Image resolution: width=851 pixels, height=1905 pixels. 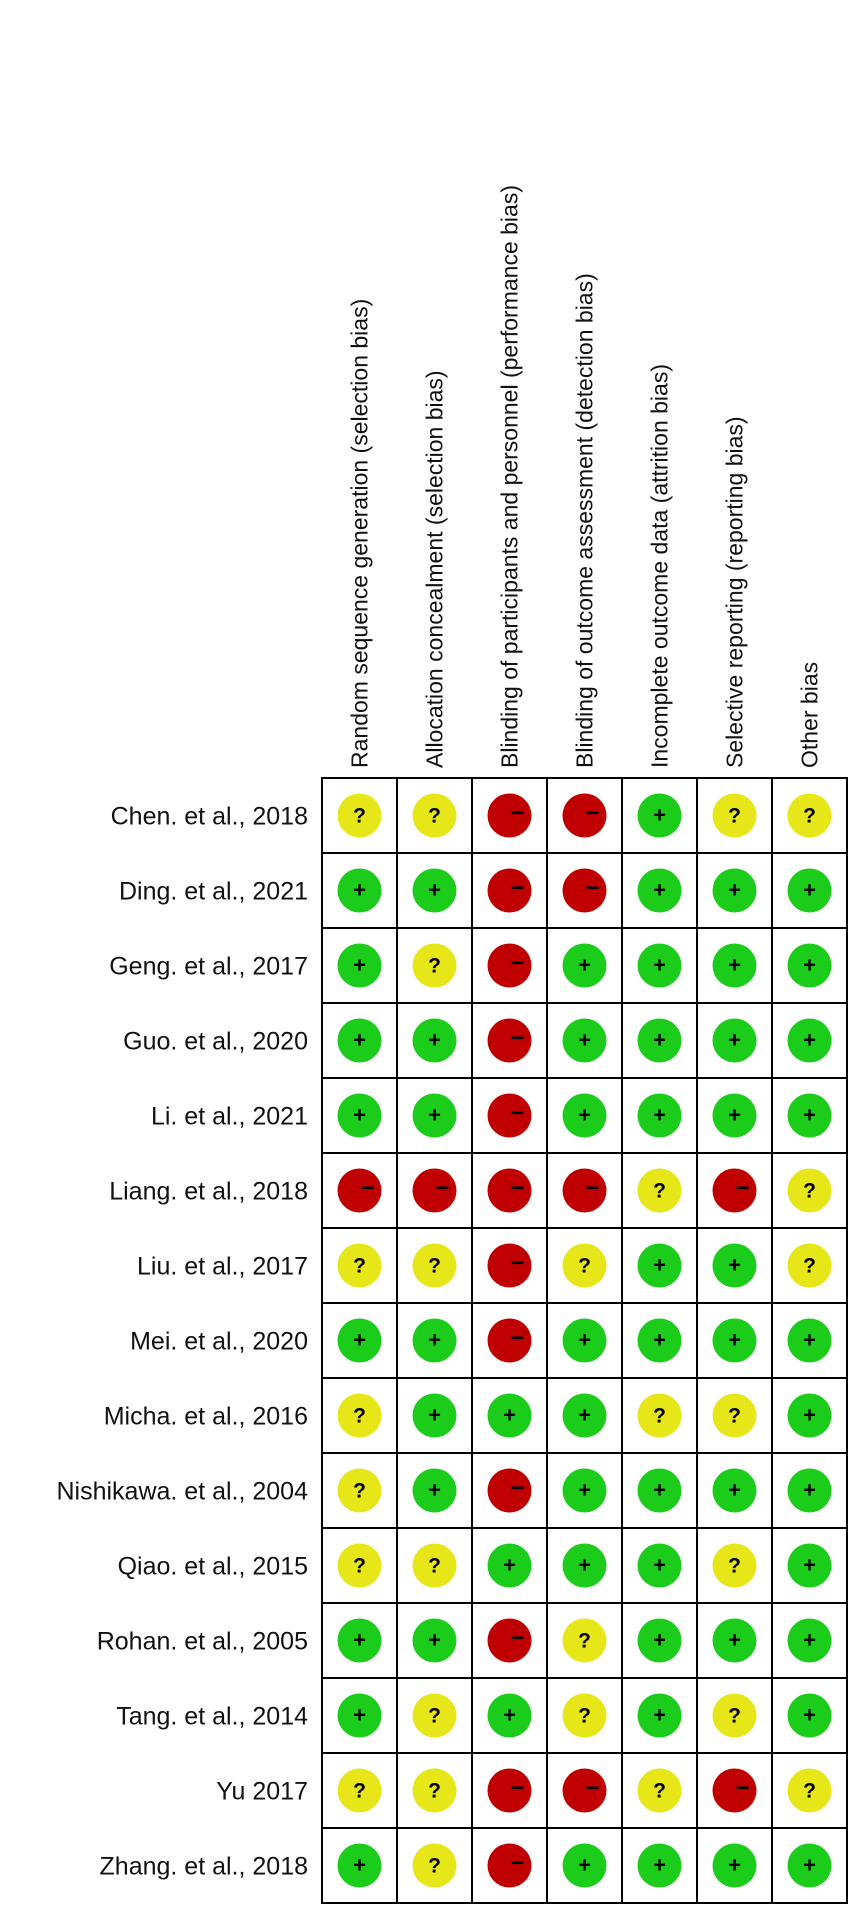 I want to click on study-label: Li. et al., 2021, so click(x=229, y=1117).